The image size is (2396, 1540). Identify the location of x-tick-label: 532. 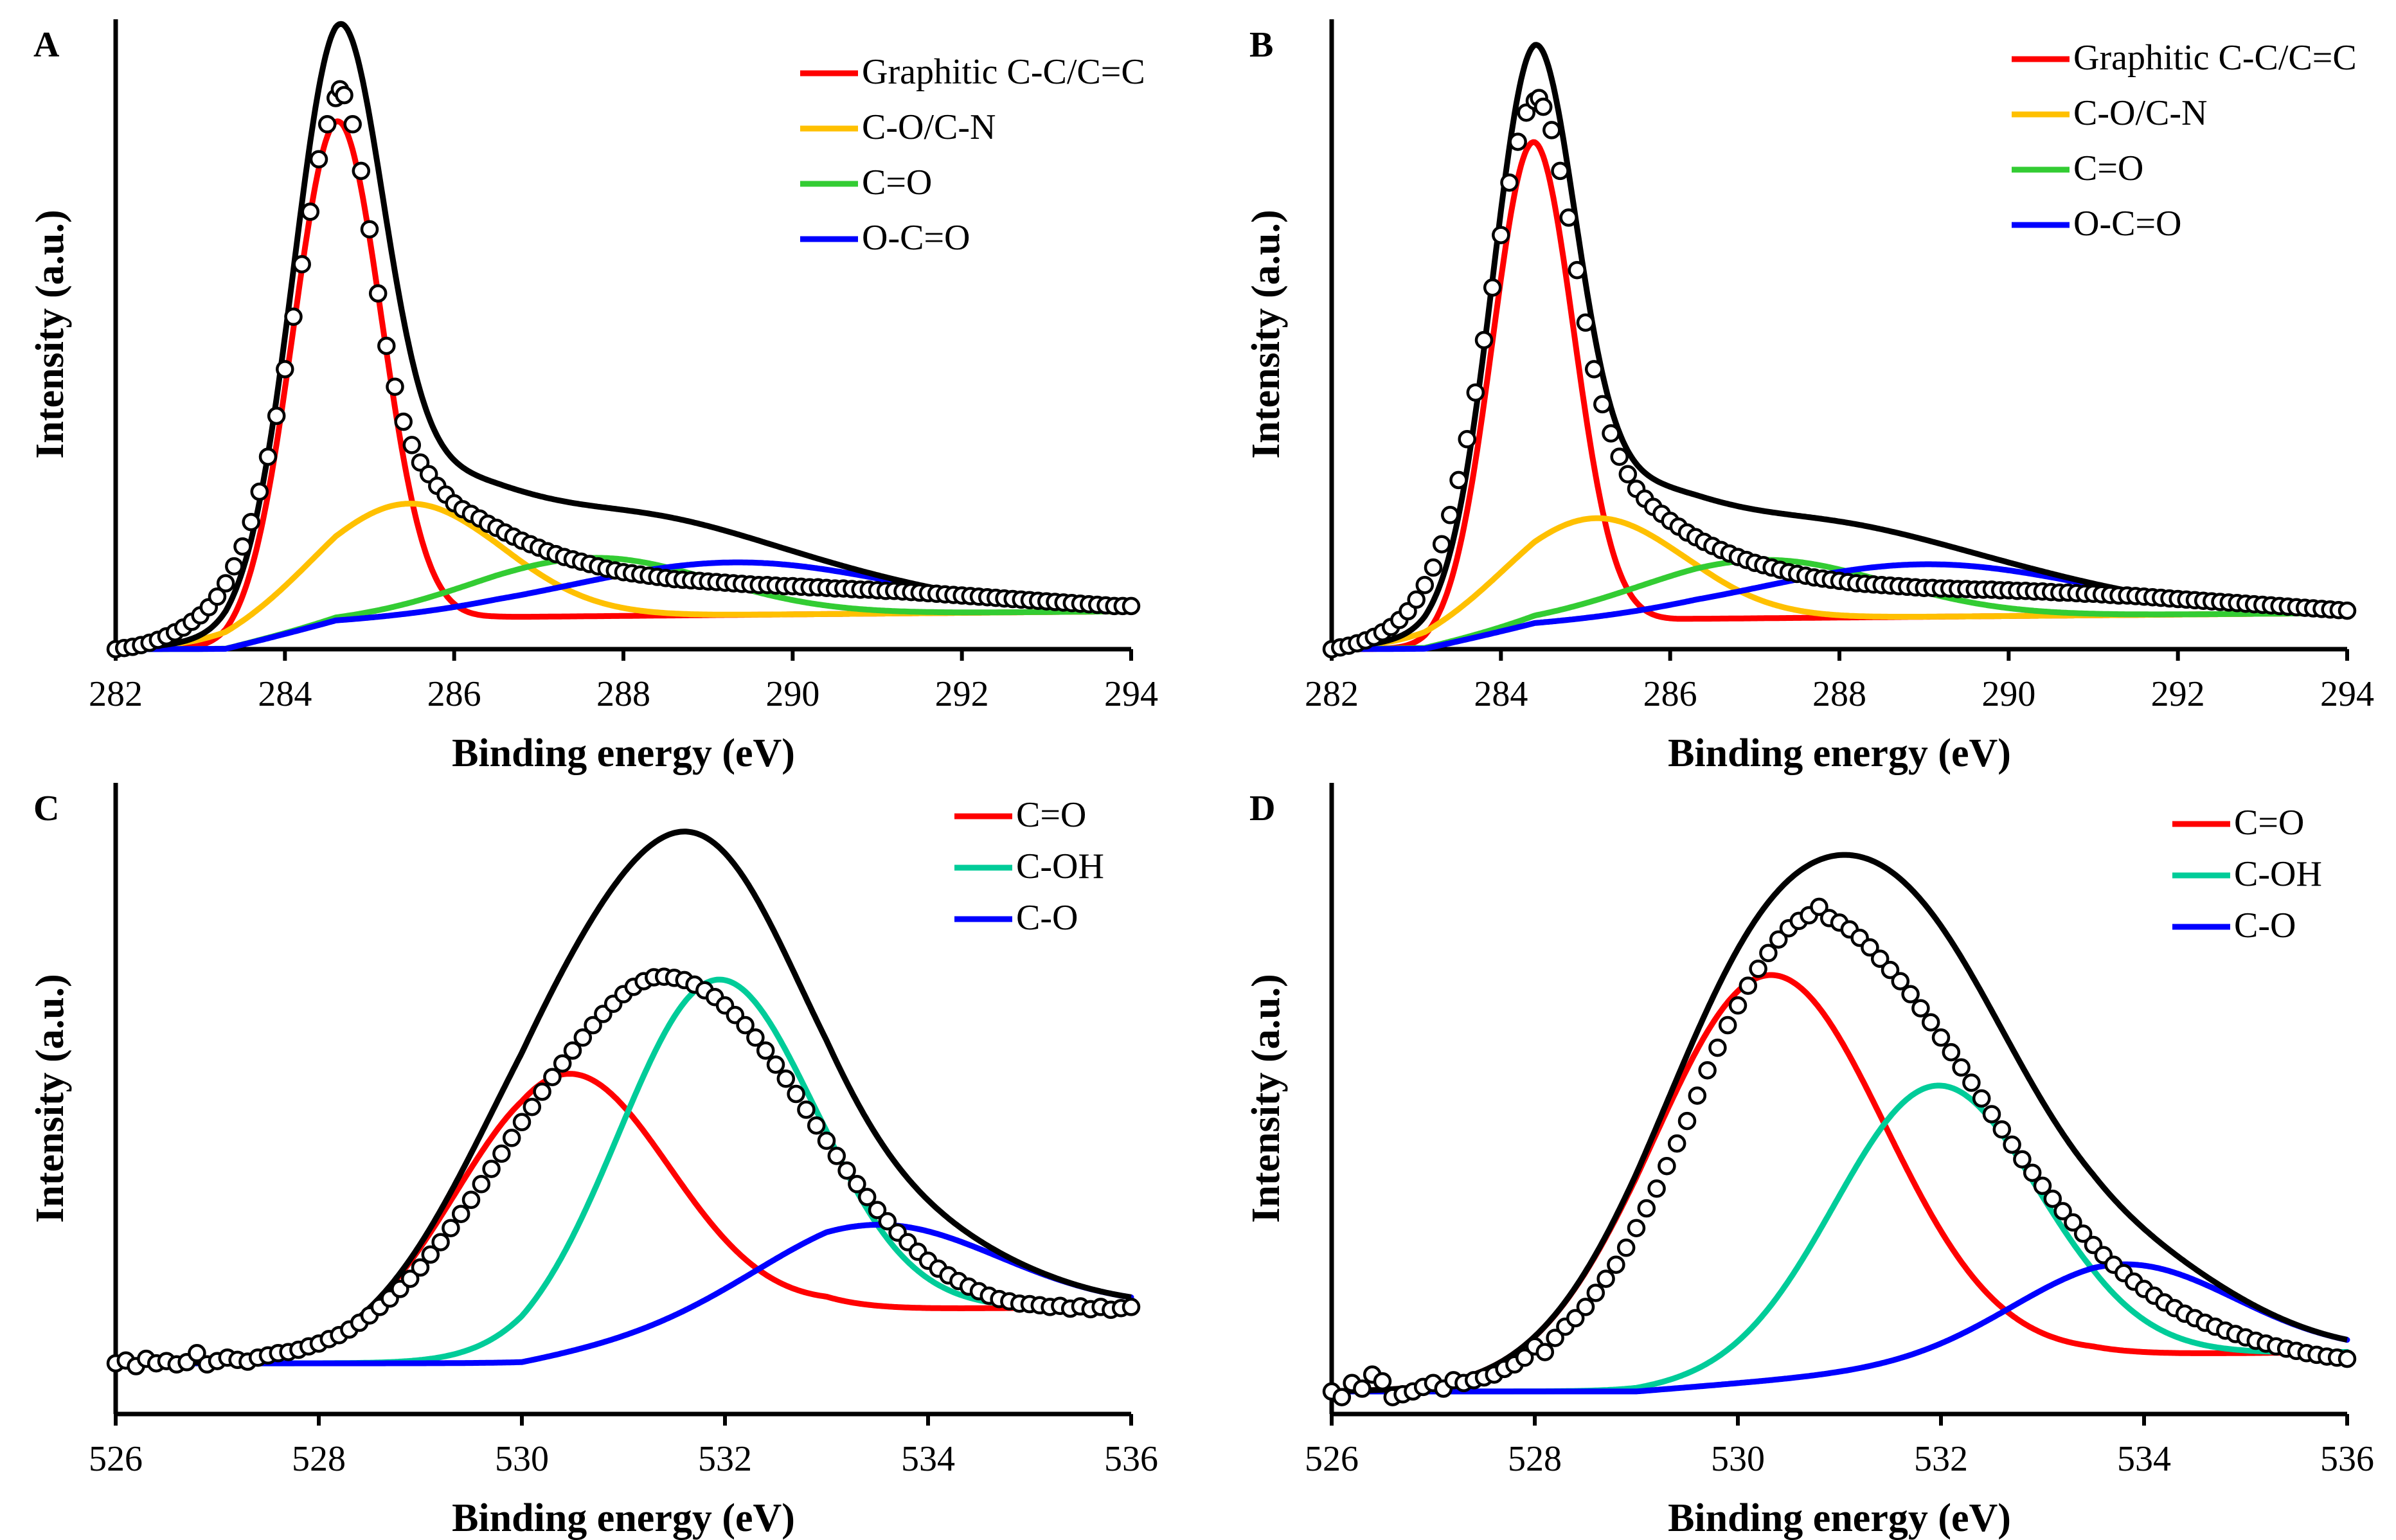
(1941, 1459).